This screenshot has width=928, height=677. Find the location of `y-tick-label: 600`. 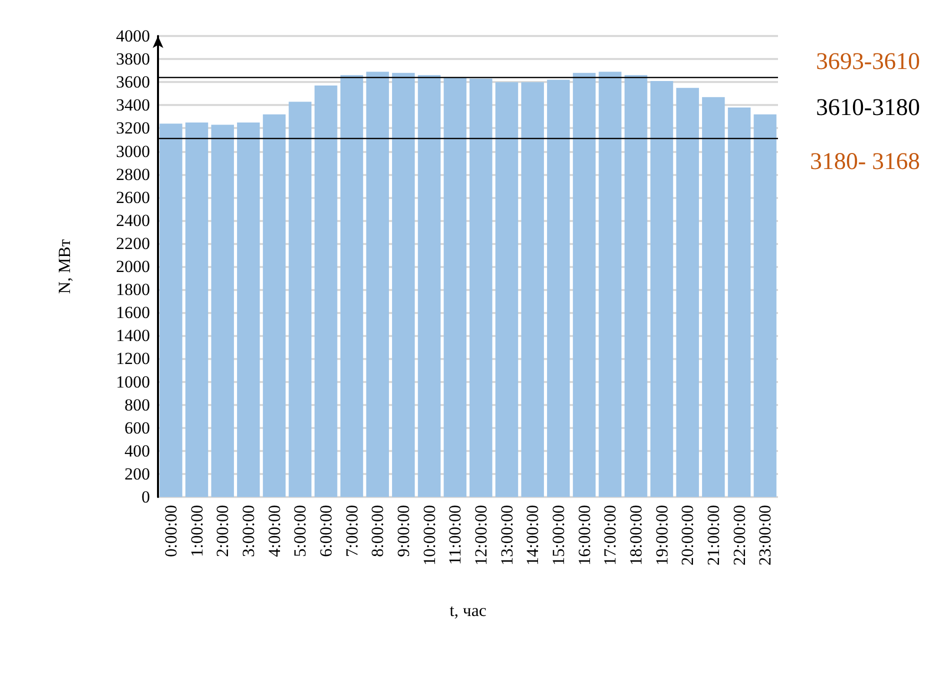

y-tick-label: 600 is located at coordinates (137, 428).